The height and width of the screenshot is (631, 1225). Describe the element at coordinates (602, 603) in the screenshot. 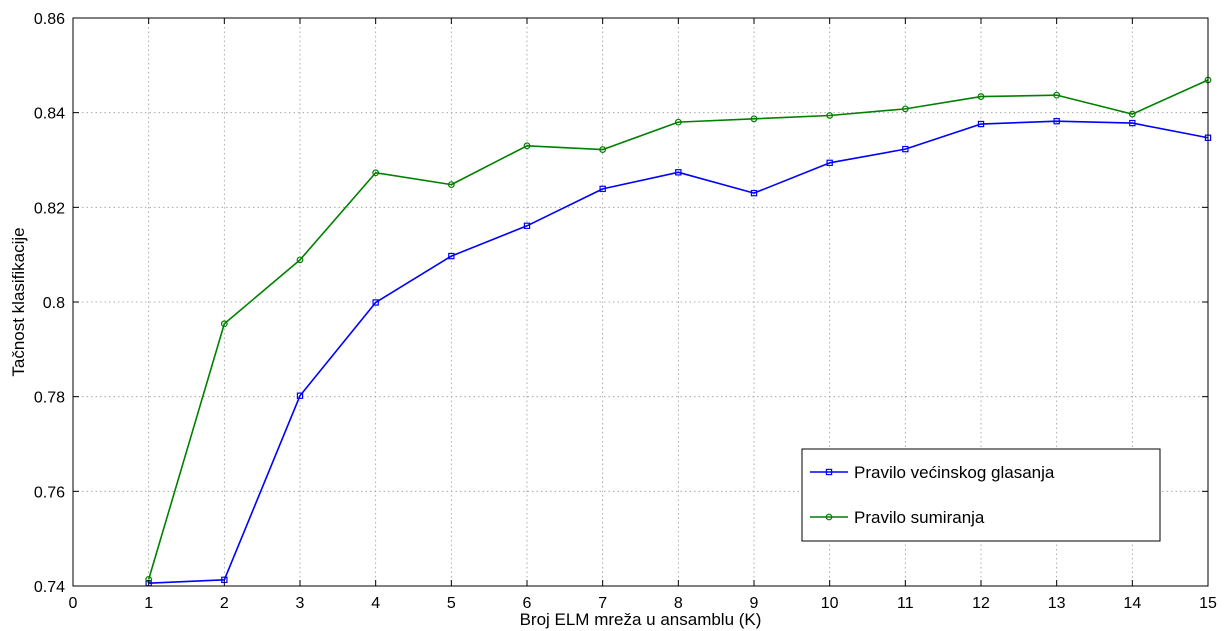

I see `x-tick-label: 7` at that location.